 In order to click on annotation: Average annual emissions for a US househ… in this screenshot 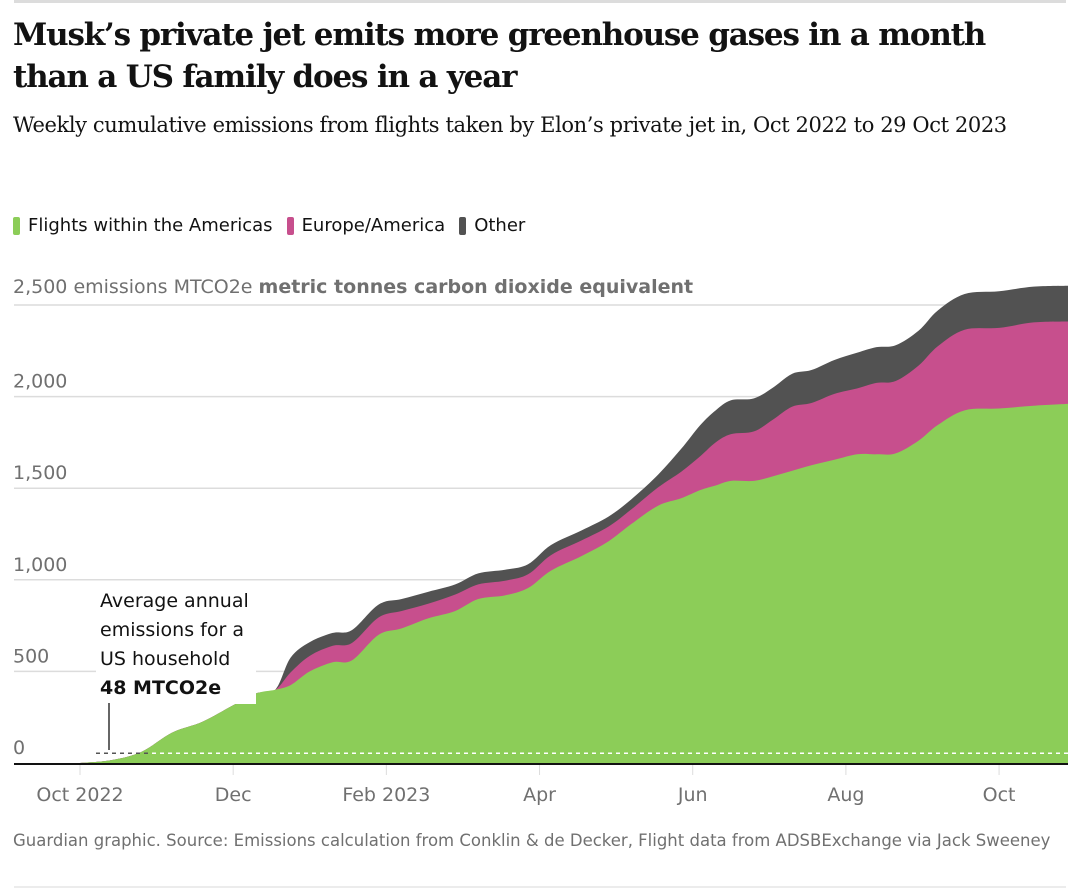, I will do `click(176, 667)`.